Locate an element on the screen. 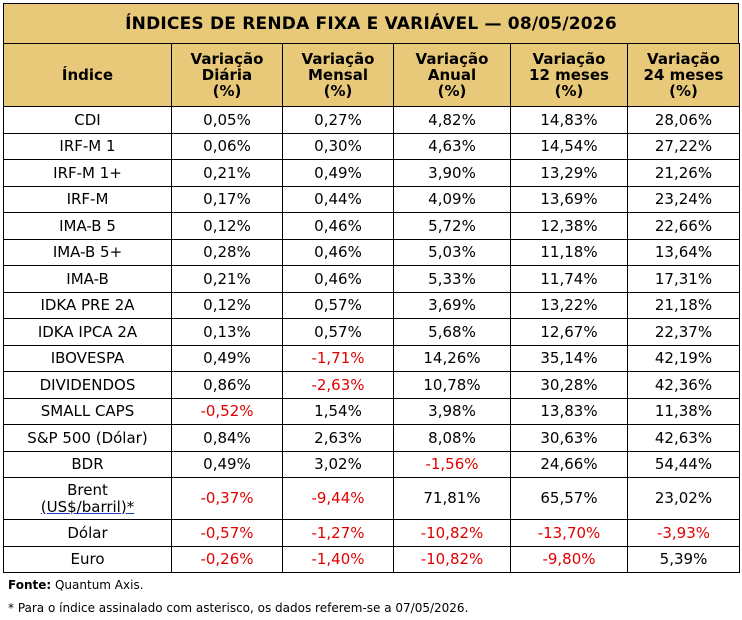 The height and width of the screenshot is (620, 742). value-cell: 5,39% is located at coordinates (683, 559).